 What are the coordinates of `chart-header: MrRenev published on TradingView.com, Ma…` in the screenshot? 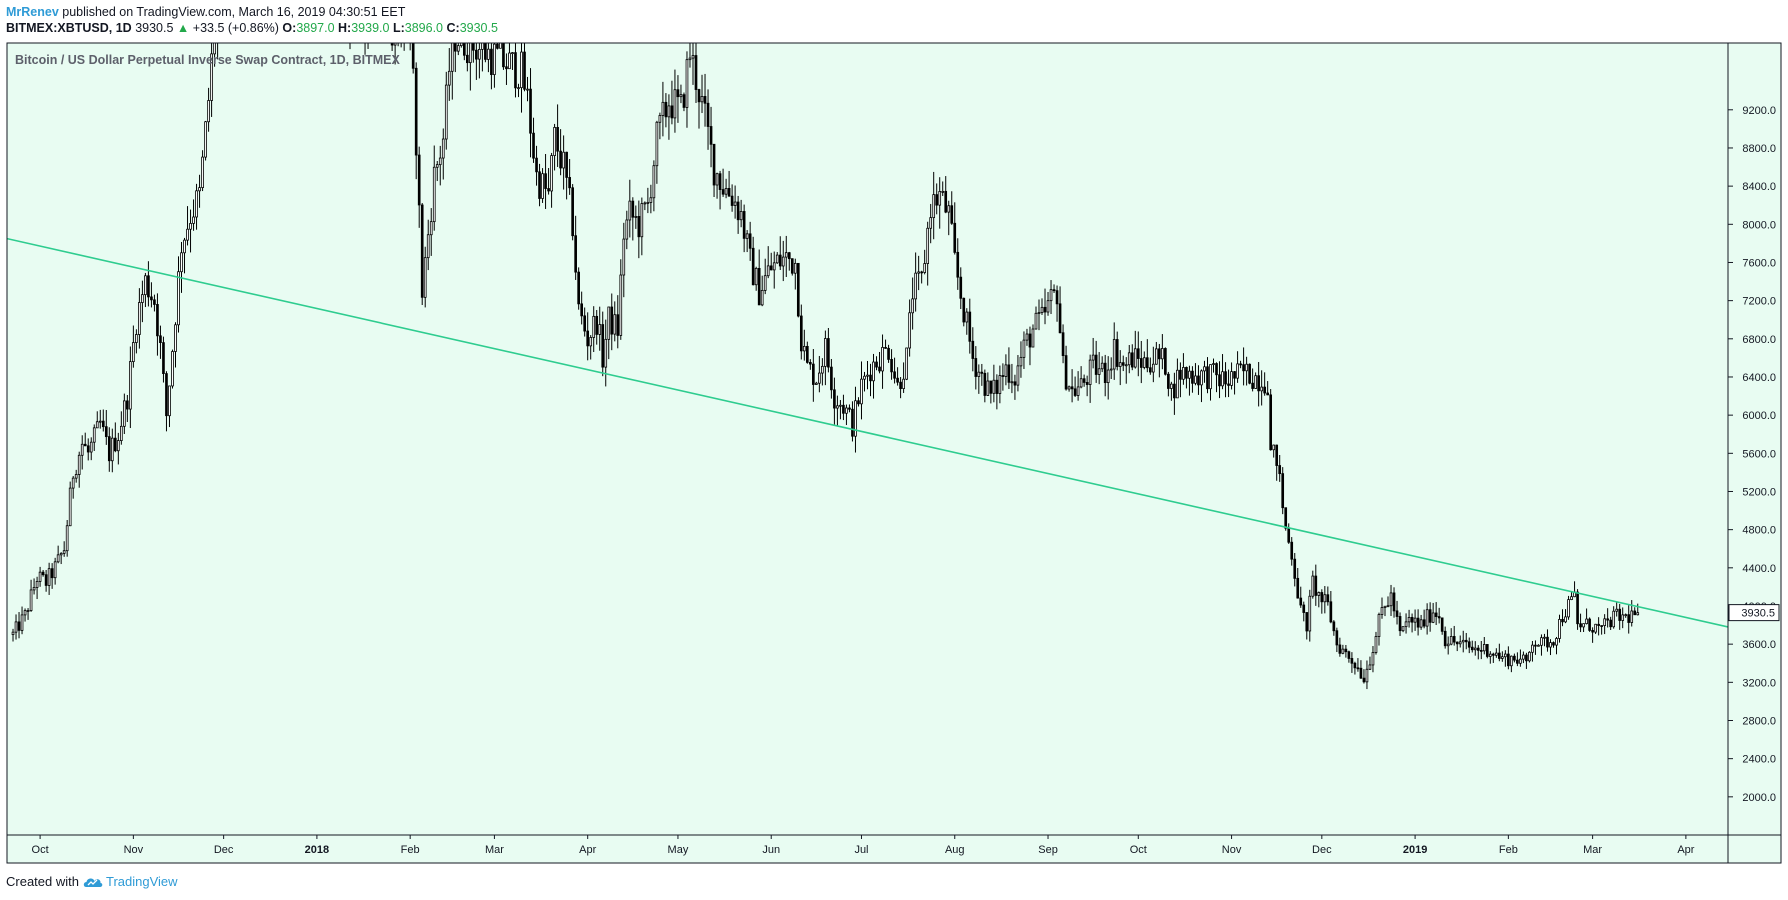 It's located at (252, 20).